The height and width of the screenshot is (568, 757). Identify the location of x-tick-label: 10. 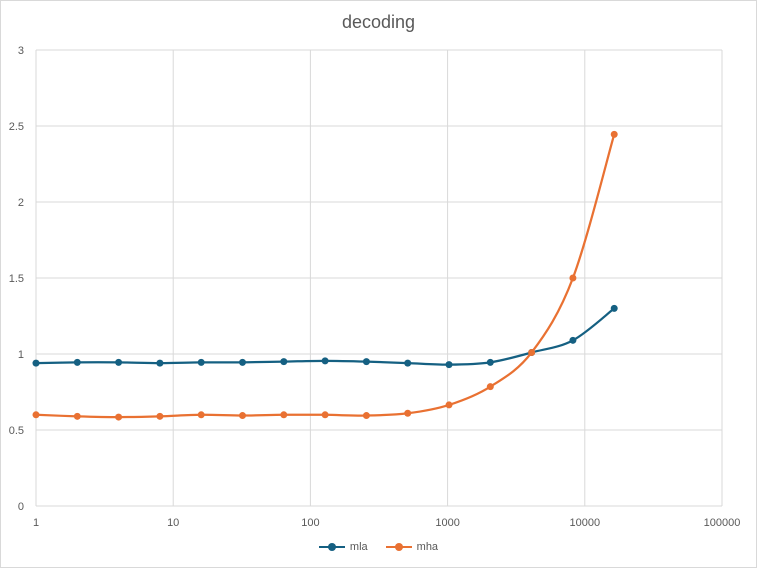
(173, 523).